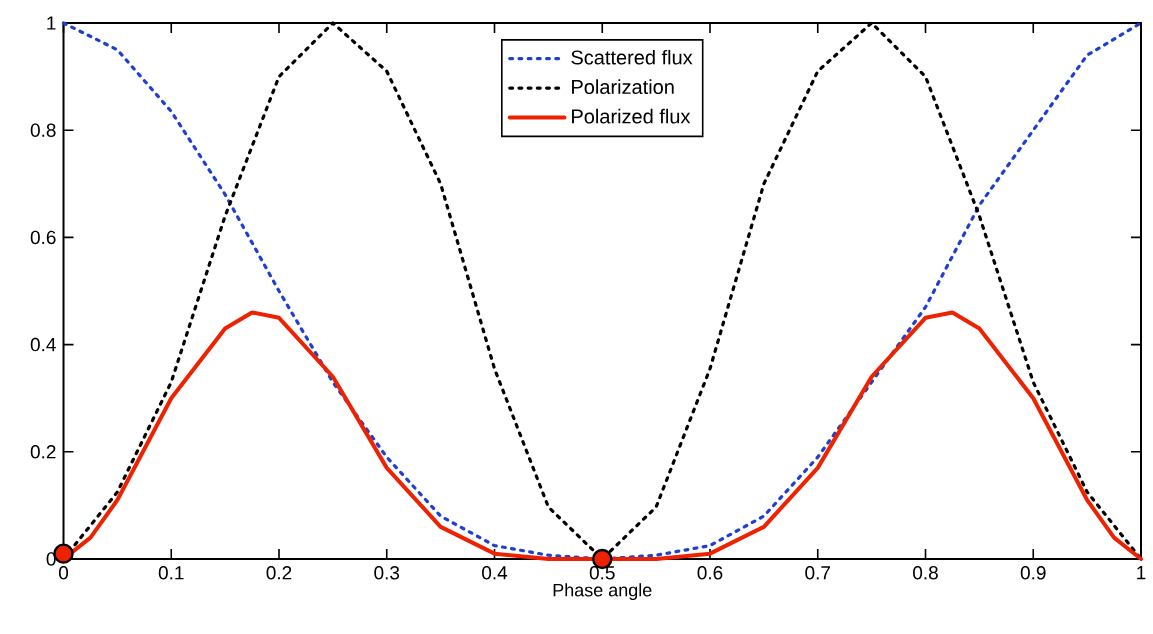 The width and height of the screenshot is (1153, 634). I want to click on x-axis-title: Phase angle, so click(602, 592).